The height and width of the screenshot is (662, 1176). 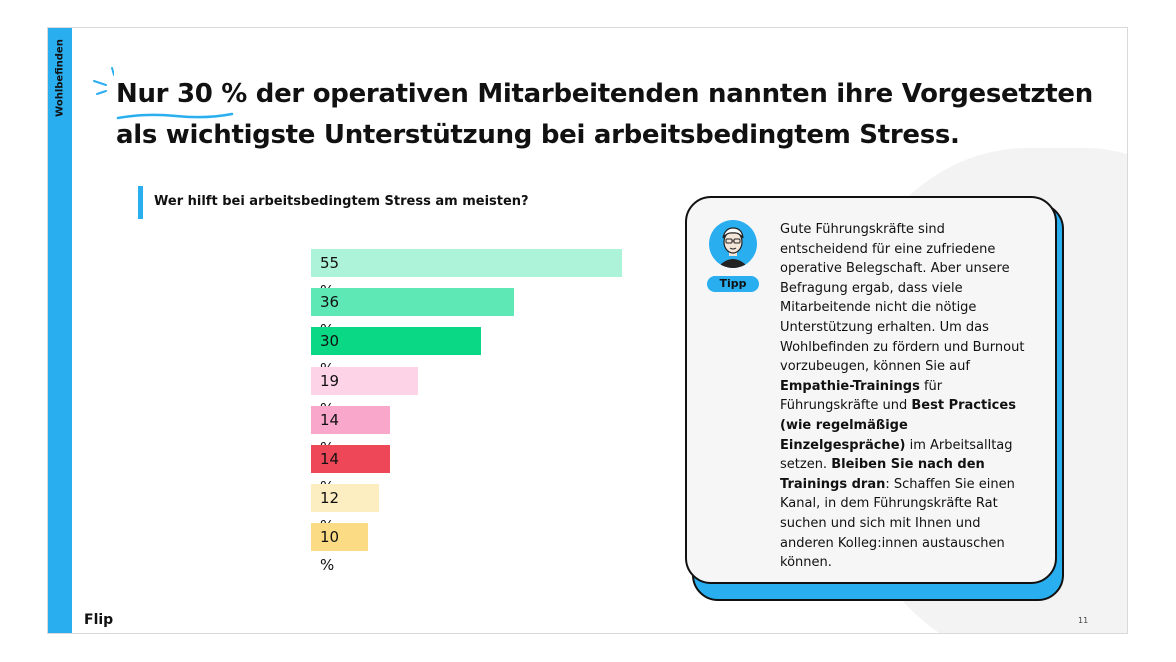 I want to click on tip-text-part-2: für Führungskräfte und, so click(x=861, y=396).